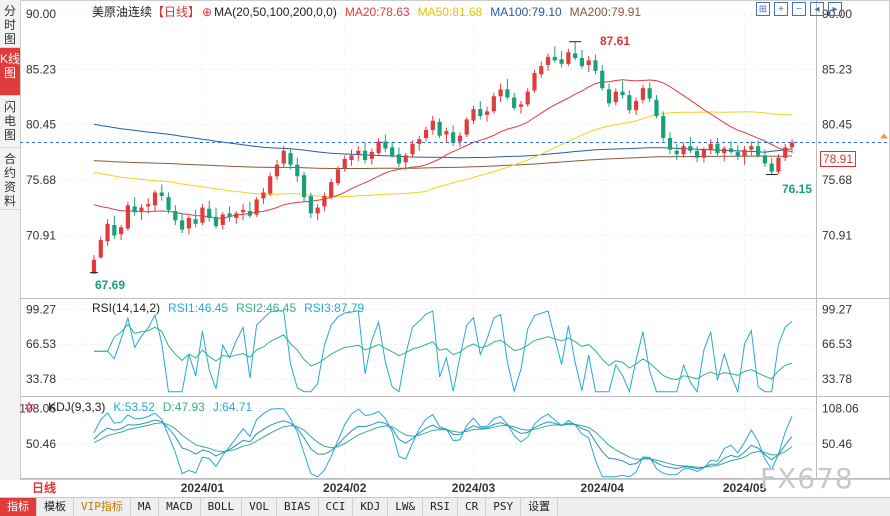  I want to click on ma200-value: MA200:79.91, so click(605, 12).